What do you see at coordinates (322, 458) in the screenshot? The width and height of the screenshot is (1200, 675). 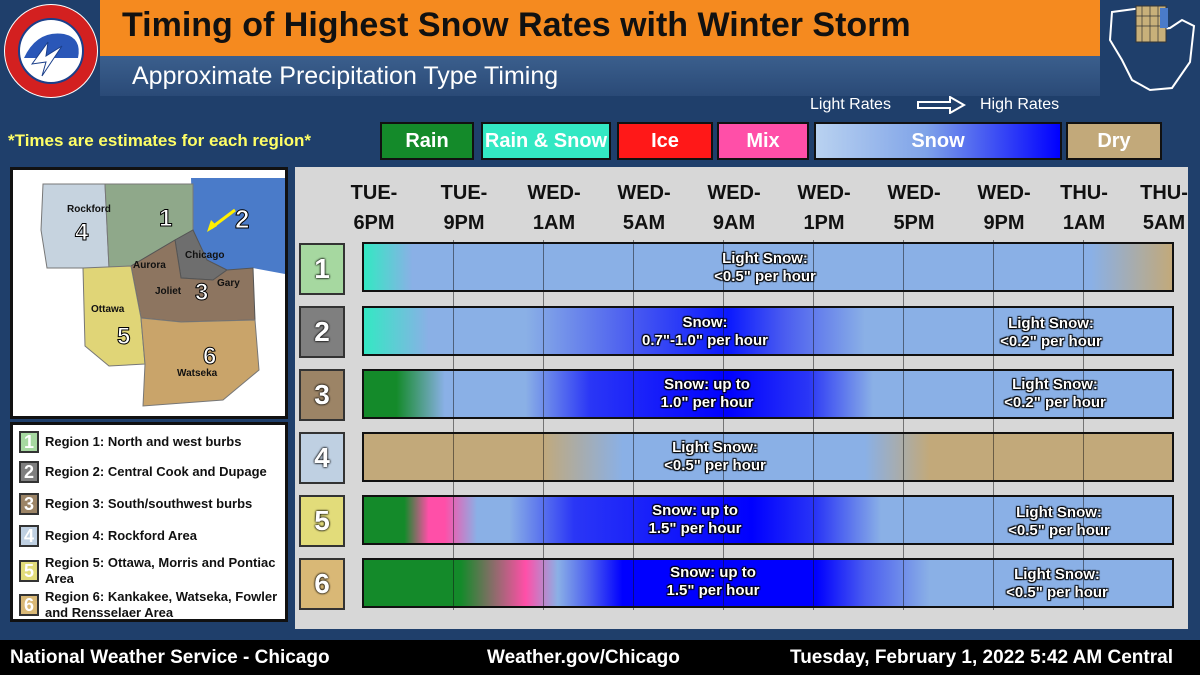 I see `row-label-4: 4` at bounding box center [322, 458].